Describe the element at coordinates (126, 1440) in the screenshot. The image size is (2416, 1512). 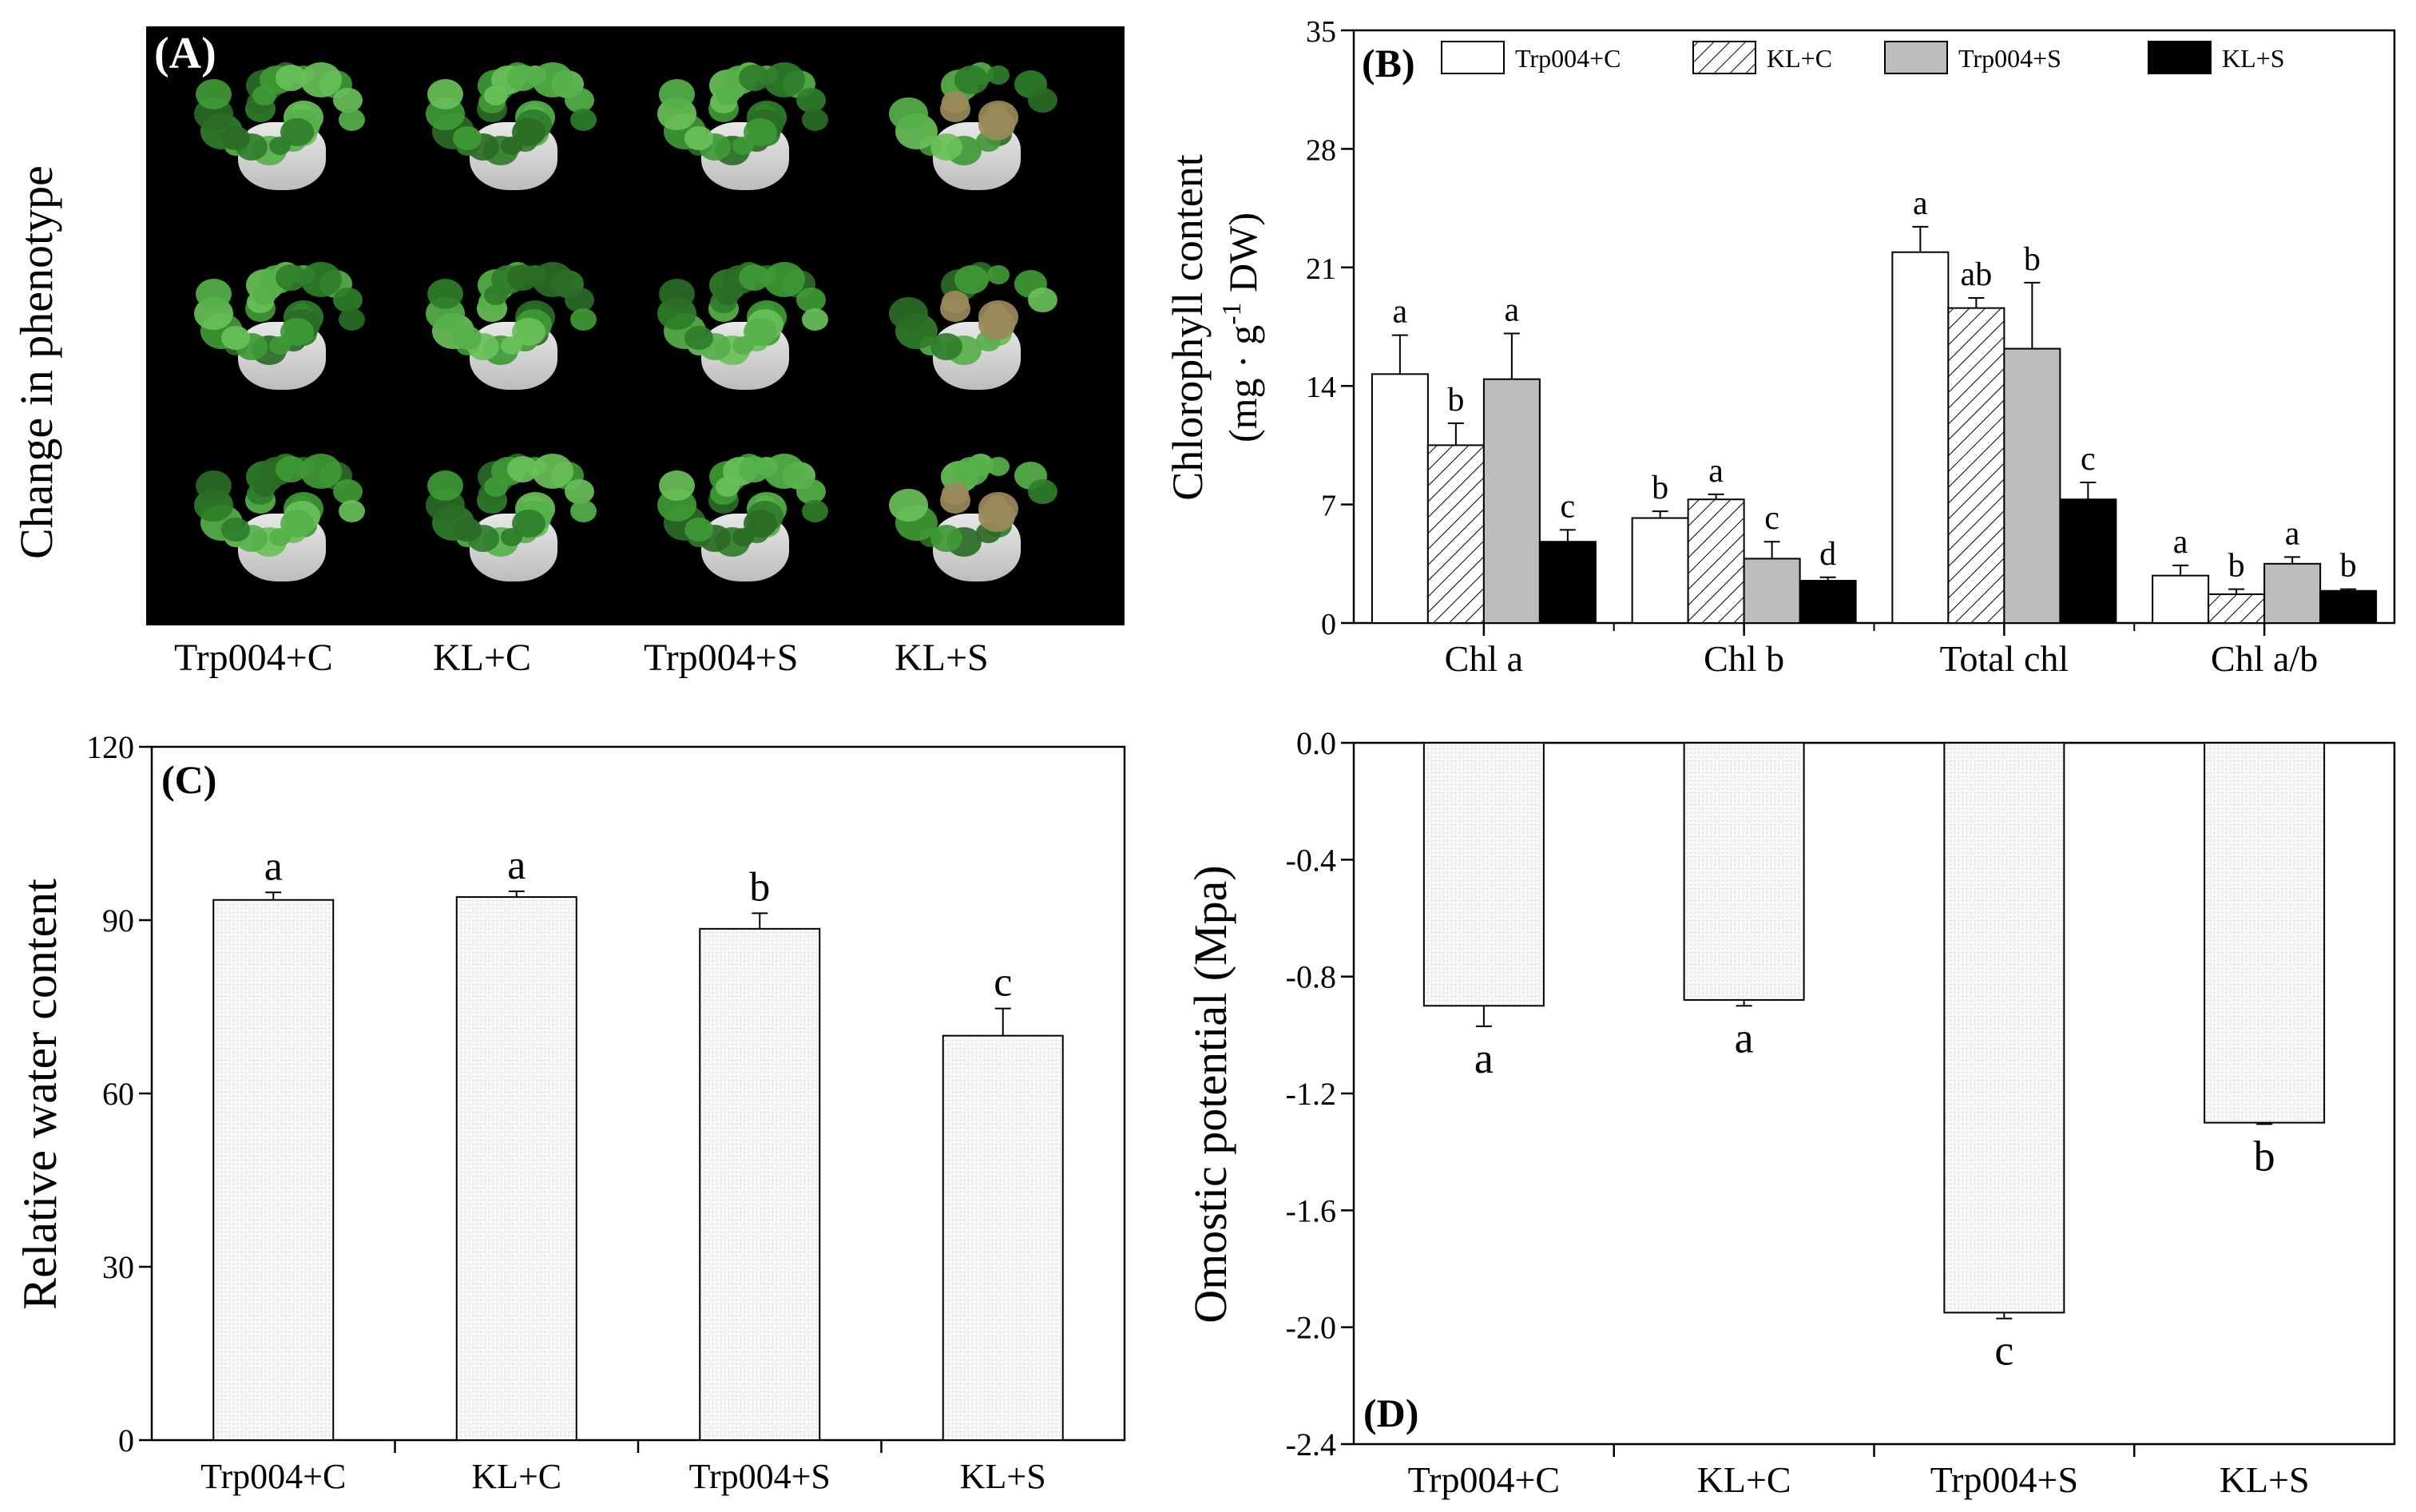
I see `y-tick-label: 0` at that location.